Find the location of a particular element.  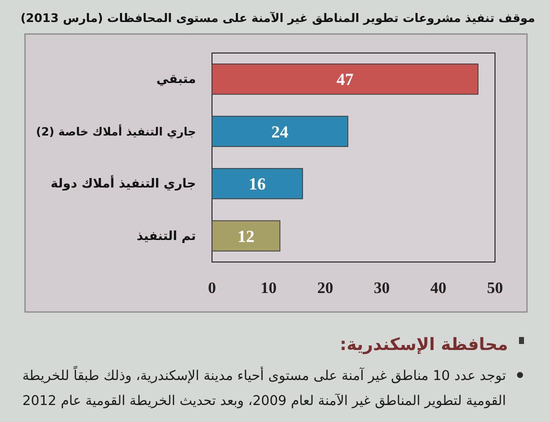

data-label: 24 is located at coordinates (280, 132).